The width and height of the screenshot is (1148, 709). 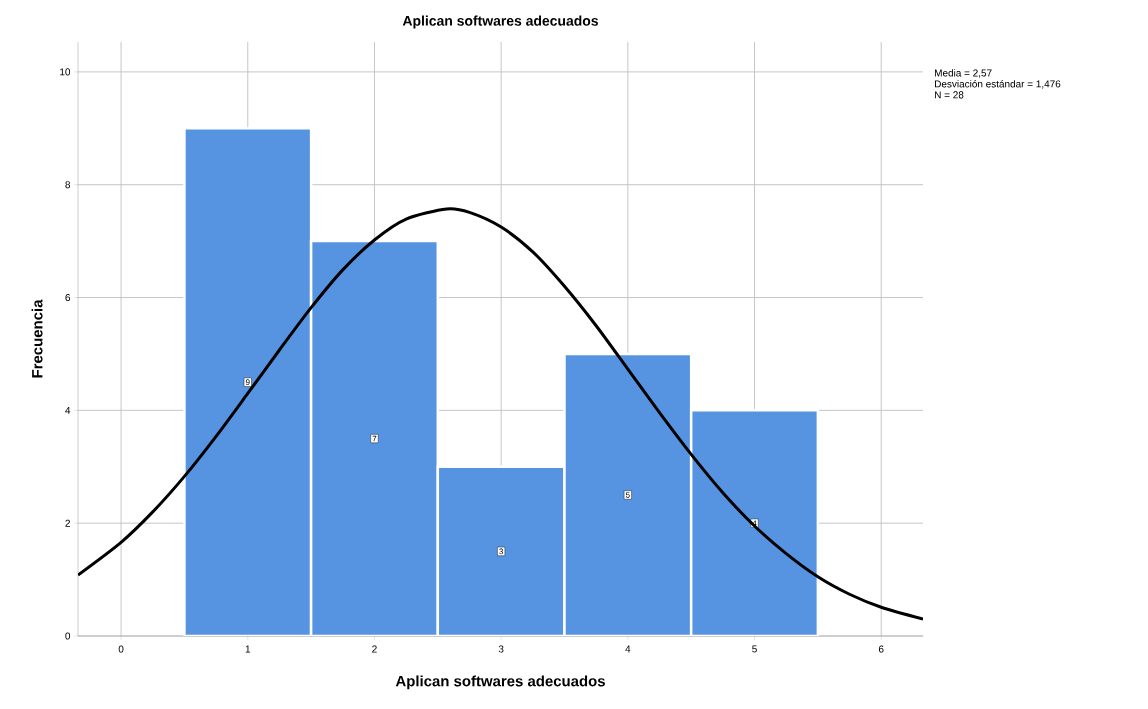 I want to click on y-tick-label: 8, so click(x=68, y=185).